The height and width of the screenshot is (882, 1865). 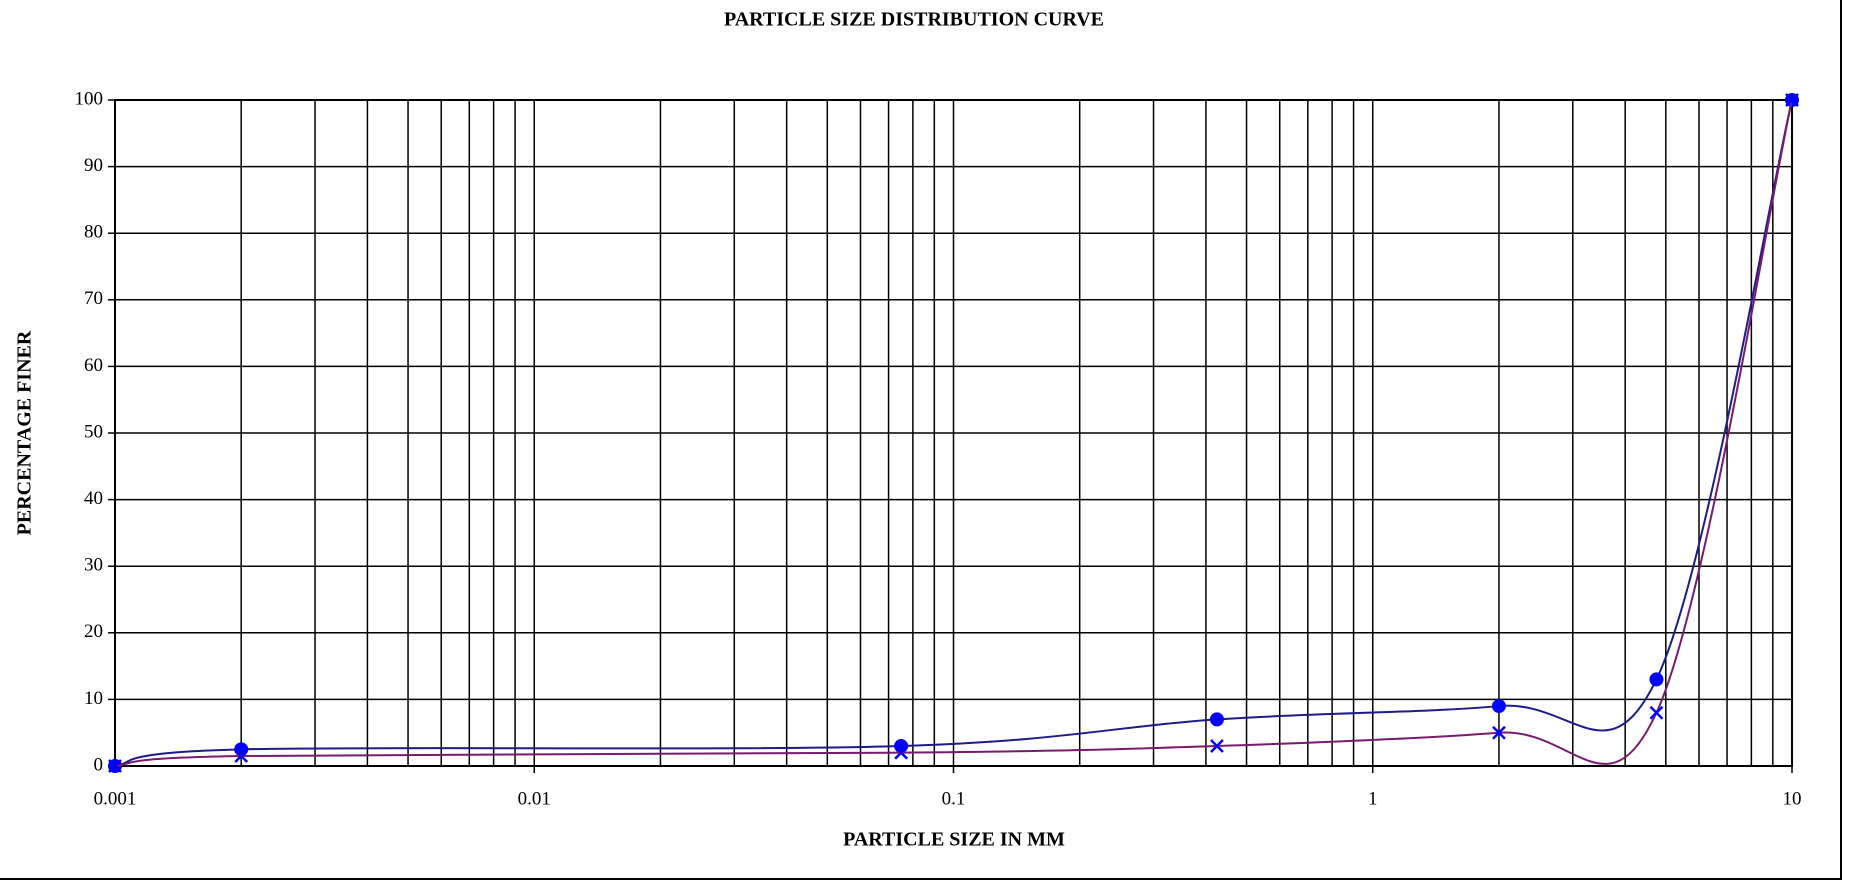 What do you see at coordinates (115, 798) in the screenshot?
I see `x-tick-label: 0.001` at bounding box center [115, 798].